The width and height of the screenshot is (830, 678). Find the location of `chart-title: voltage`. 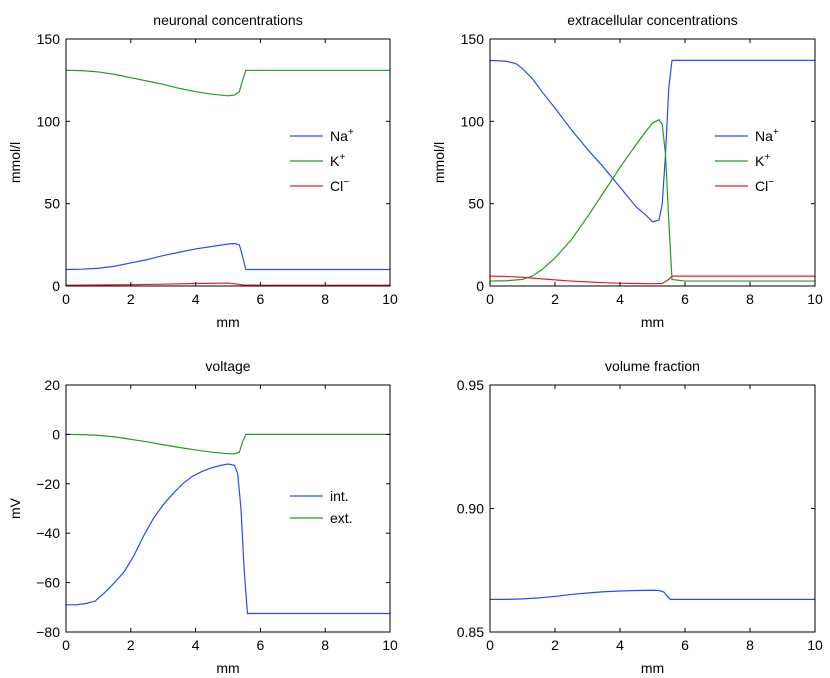

chart-title: voltage is located at coordinates (227, 366).